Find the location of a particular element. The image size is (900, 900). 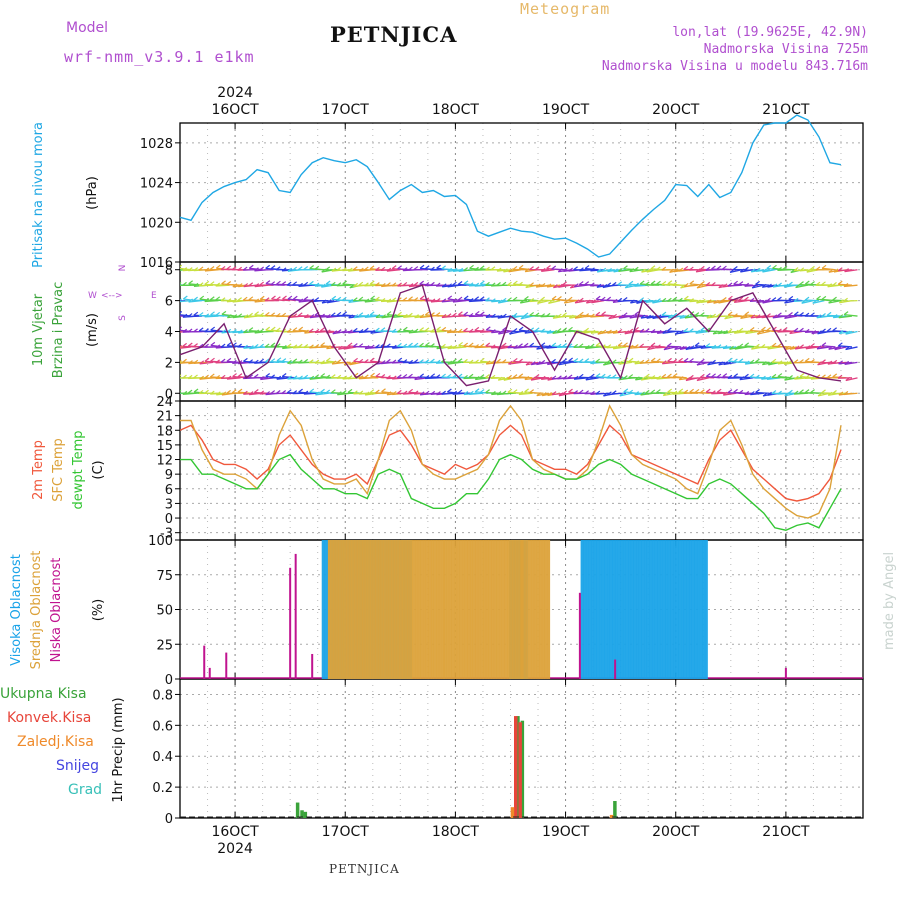

compass-n: N is located at coordinates (123, 268).